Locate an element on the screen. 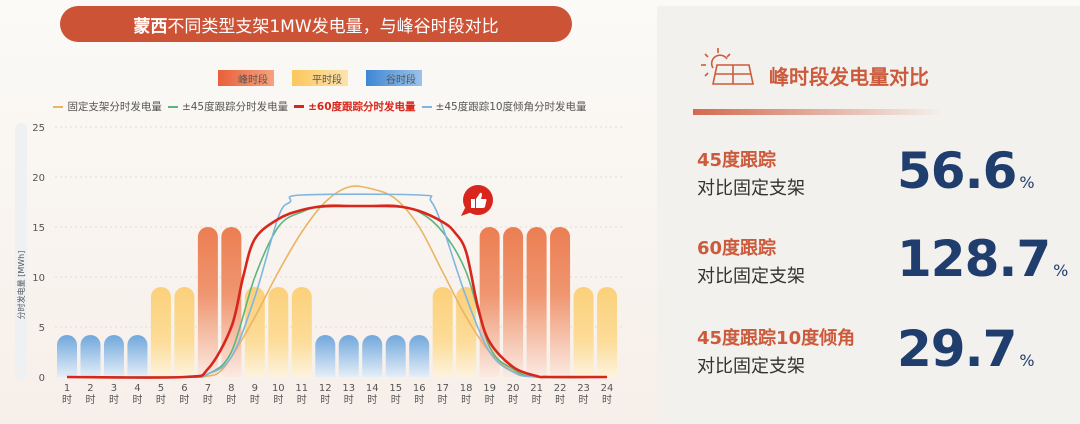 This screenshot has width=1080, height=424. x-tick-label: 19 is located at coordinates (489, 388).